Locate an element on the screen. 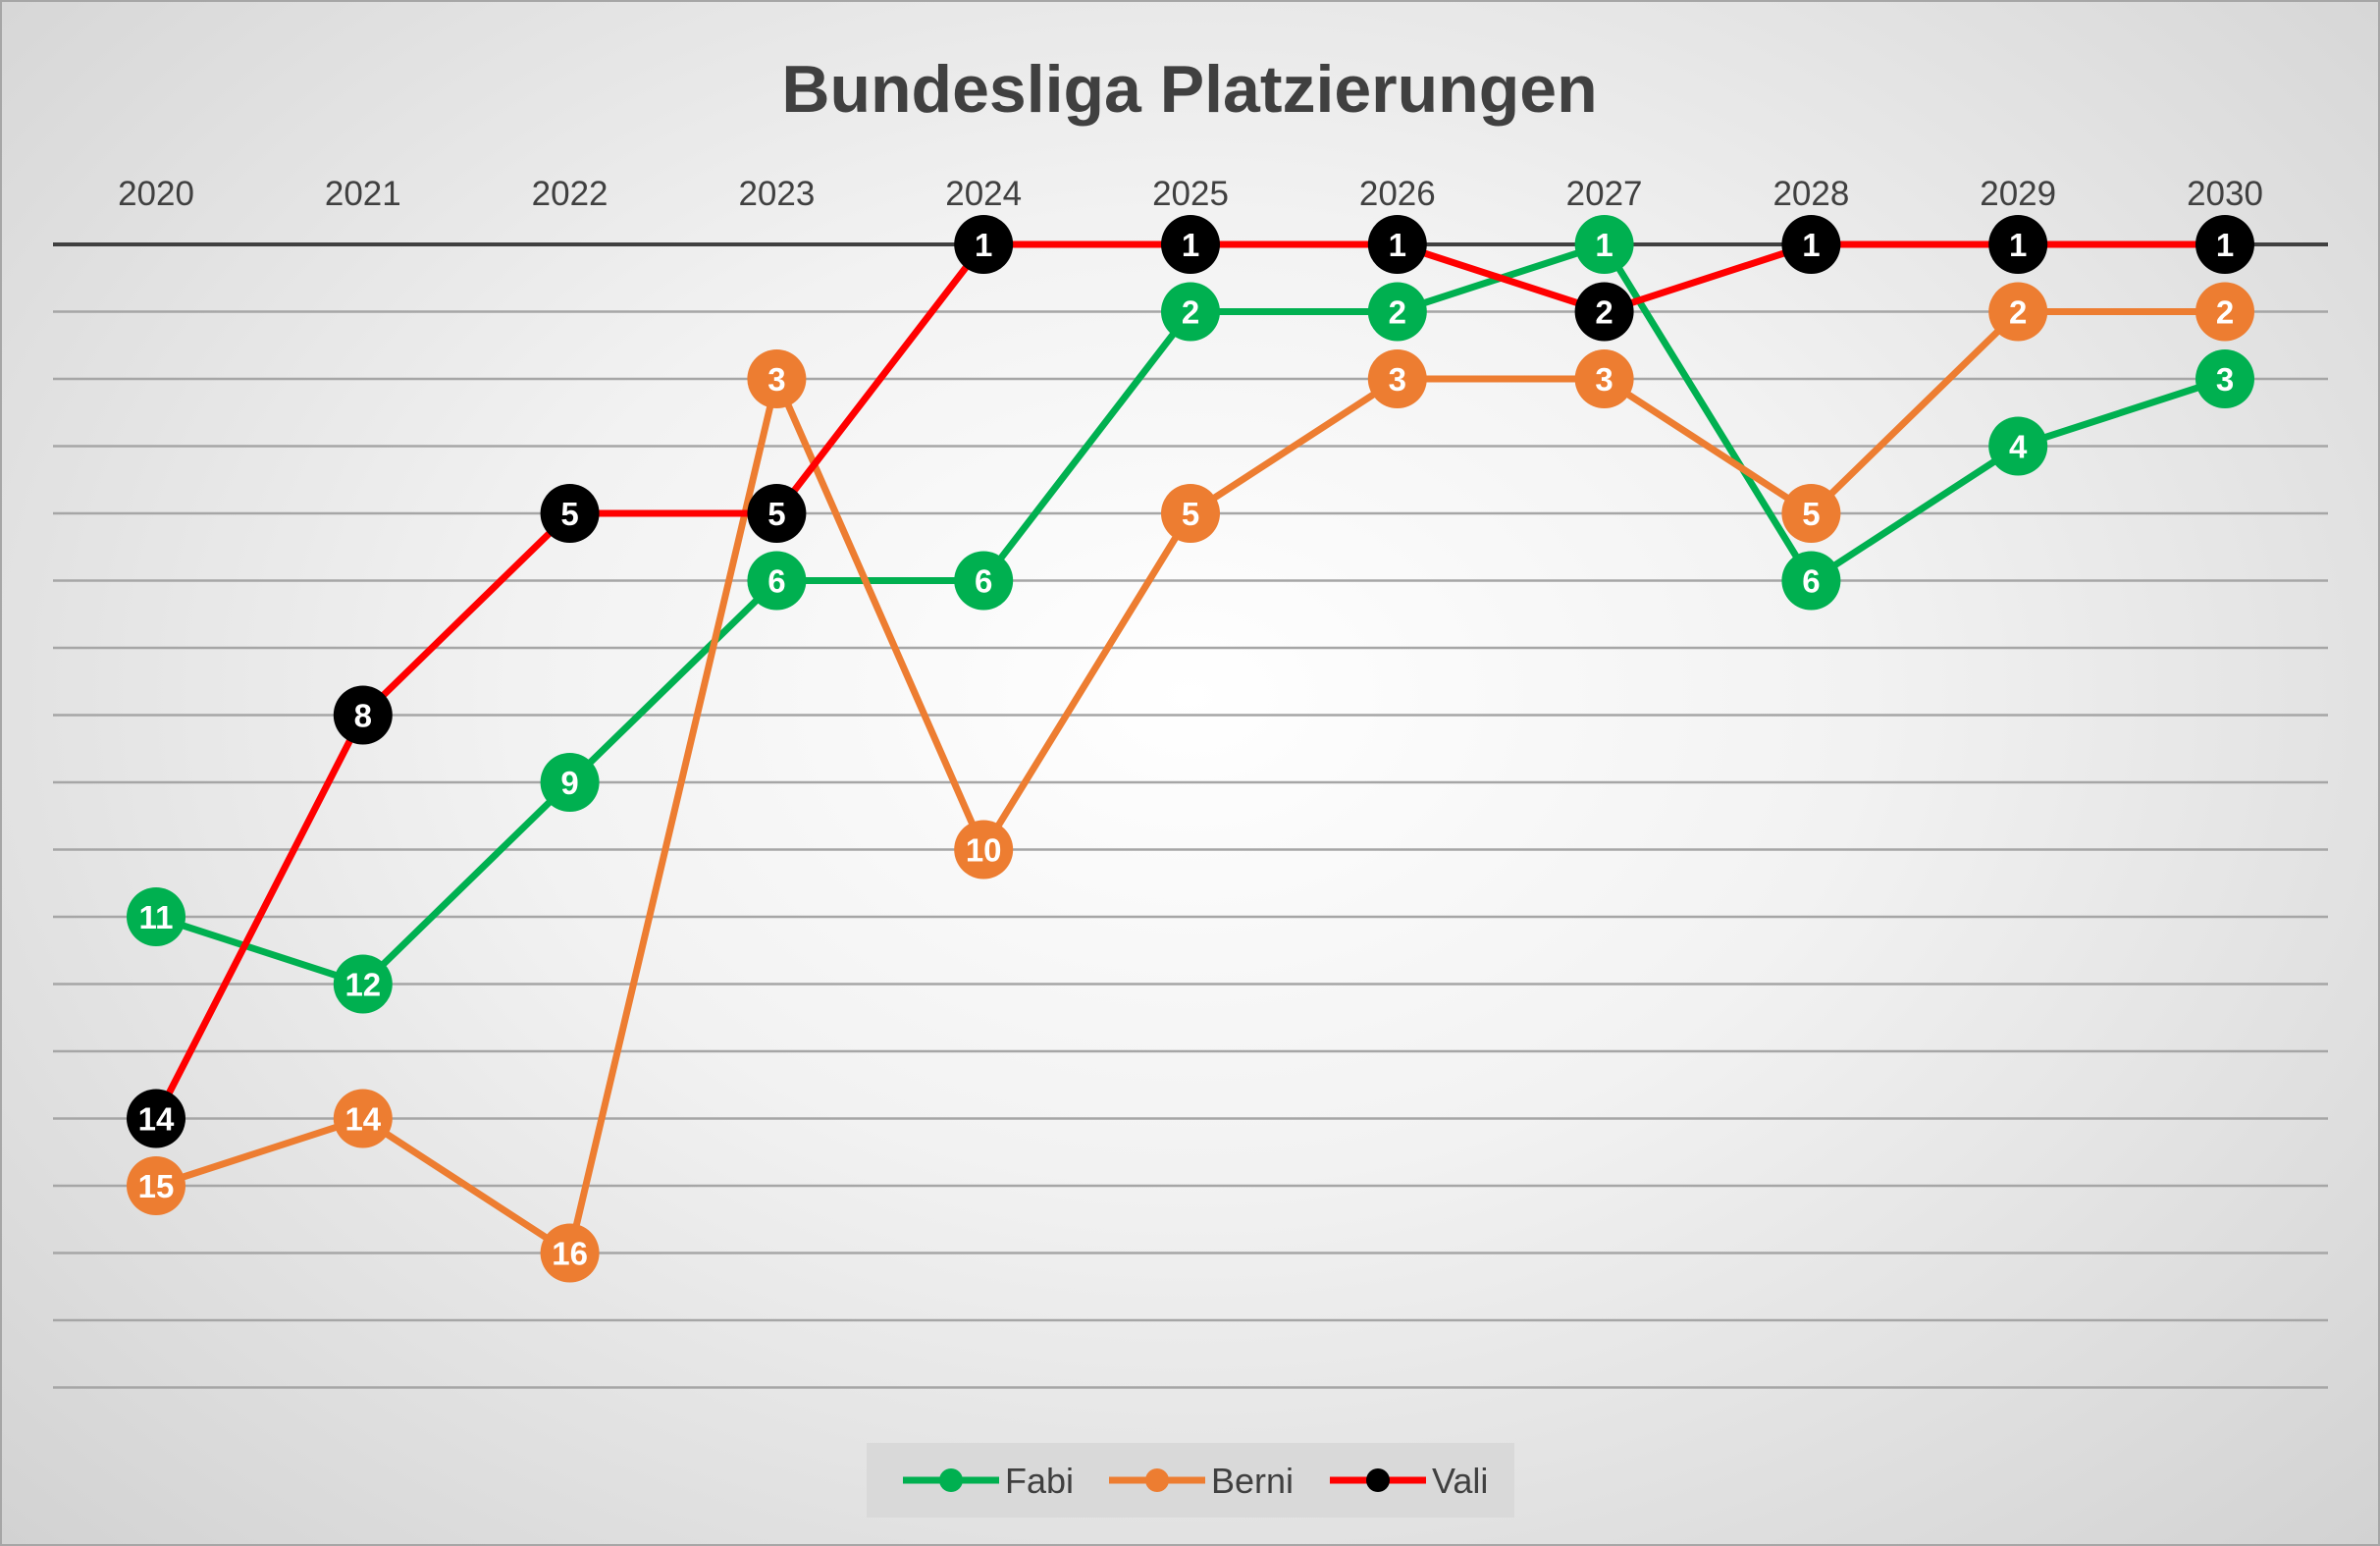 This screenshot has width=2380, height=1546. x-tick-label: 2020 is located at coordinates (156, 194).